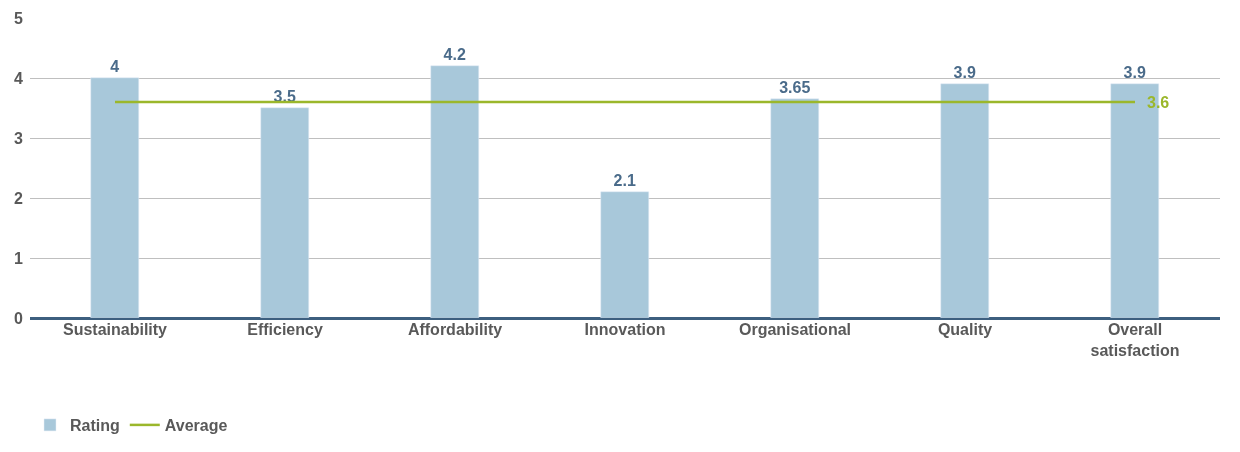 This screenshot has height=452, width=1240. What do you see at coordinates (95, 426) in the screenshot?
I see `legend-label: Rating` at bounding box center [95, 426].